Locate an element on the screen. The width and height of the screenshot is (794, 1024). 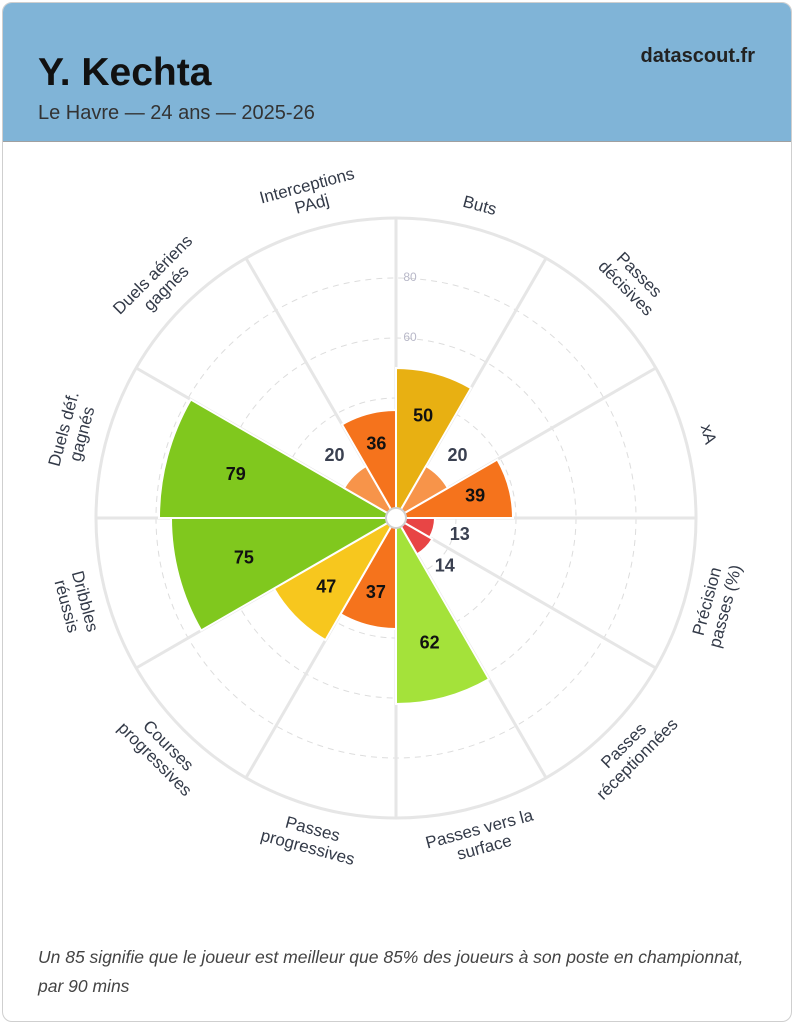
category-label: Passesdécisives is located at coordinates (632, 282).